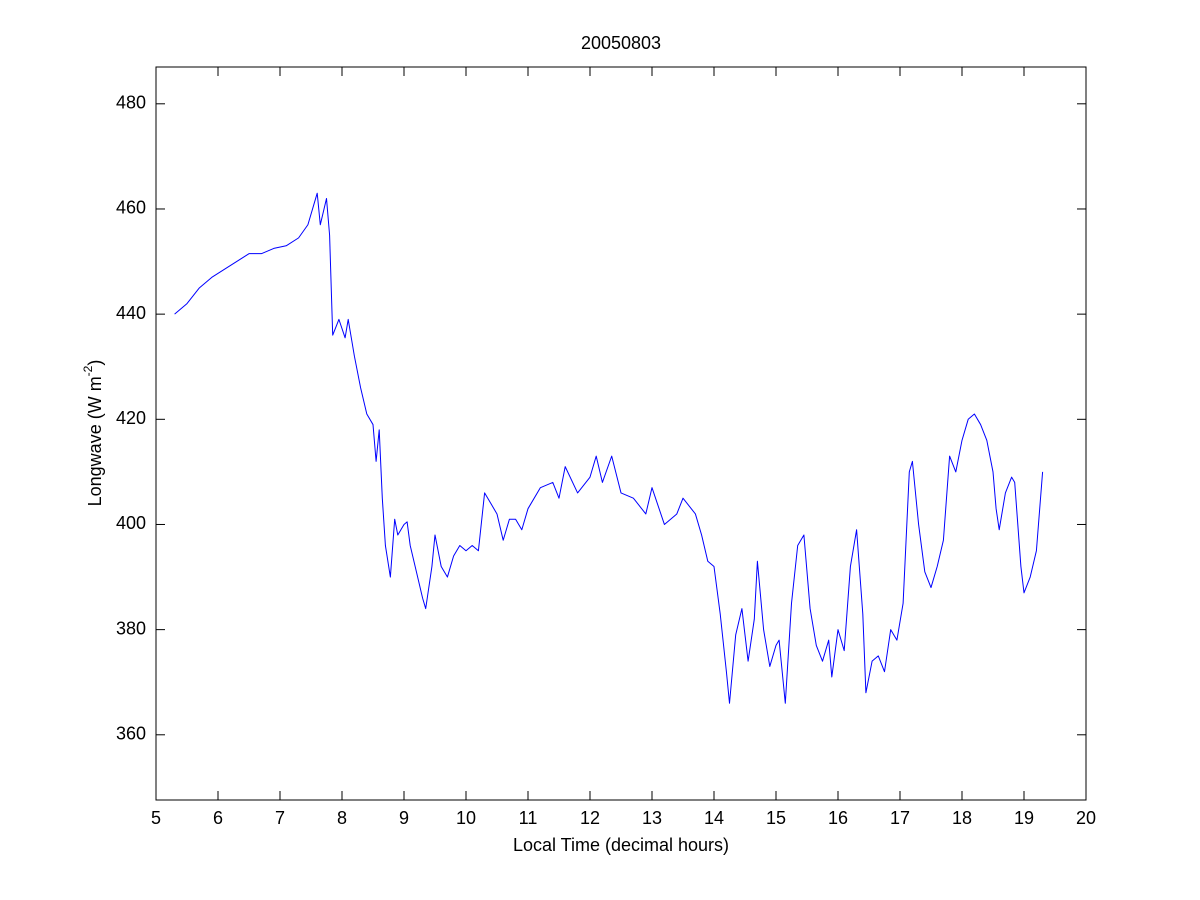 The image size is (1200, 900). I want to click on x-tick-label: 12, so click(590, 818).